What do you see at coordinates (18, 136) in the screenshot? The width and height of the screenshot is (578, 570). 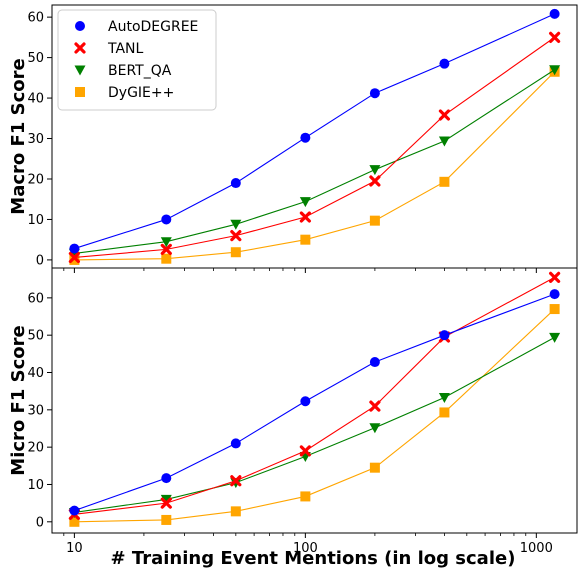 I see `macro-y-axis-title: Macro F1 Score` at bounding box center [18, 136].